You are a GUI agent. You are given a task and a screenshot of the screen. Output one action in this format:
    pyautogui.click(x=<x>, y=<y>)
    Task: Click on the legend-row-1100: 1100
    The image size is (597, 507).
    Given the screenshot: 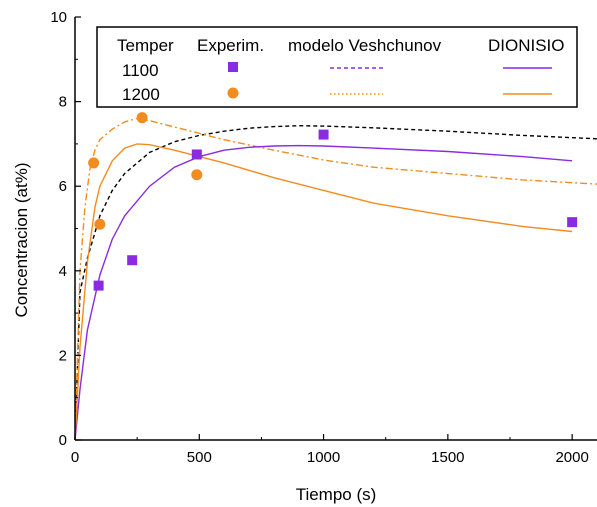 What is the action you would take?
    pyautogui.click(x=140, y=70)
    